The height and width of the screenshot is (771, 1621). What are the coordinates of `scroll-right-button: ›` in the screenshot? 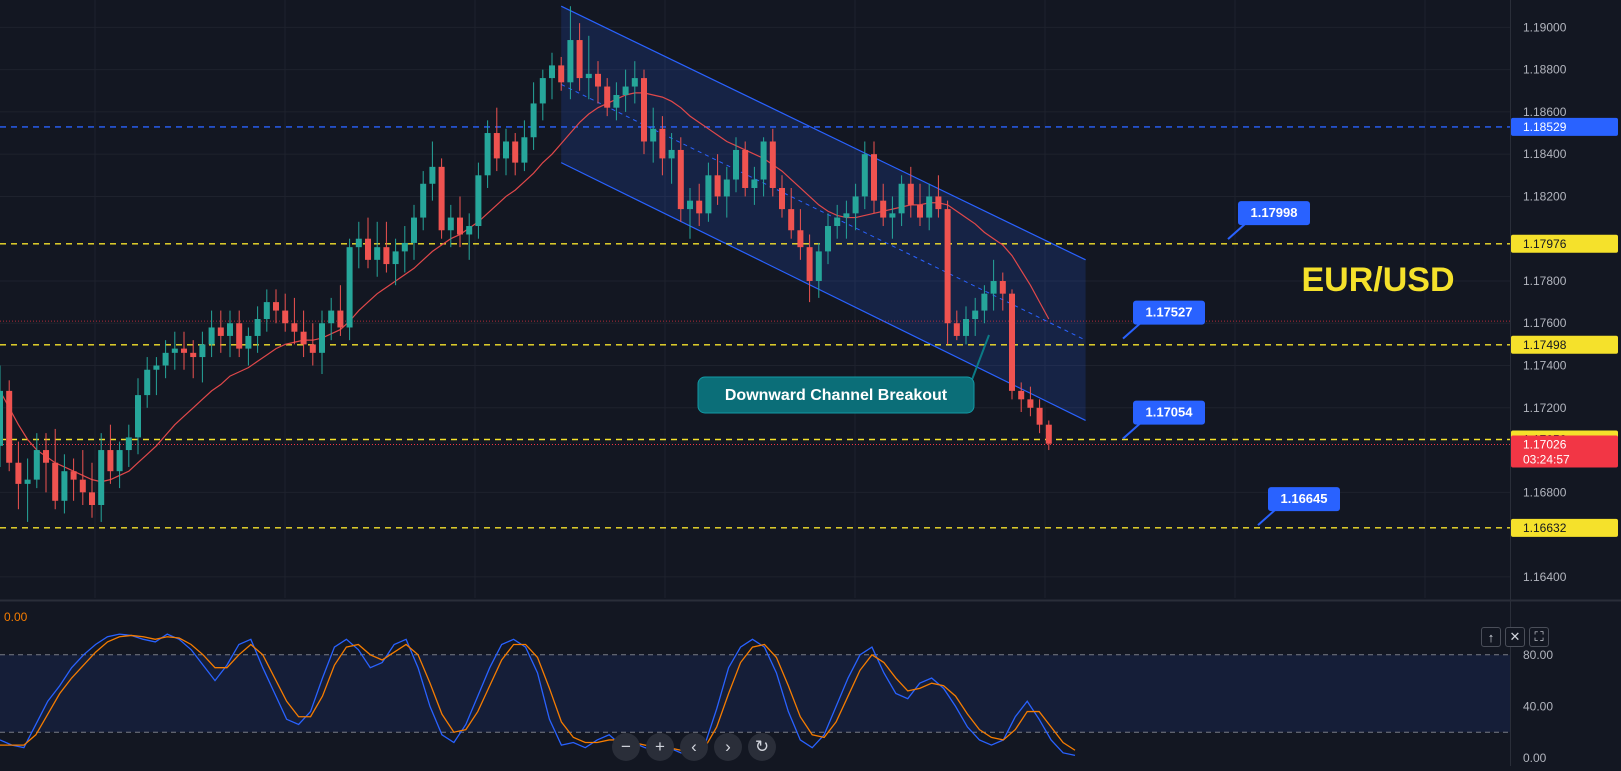 It's located at (728, 747).